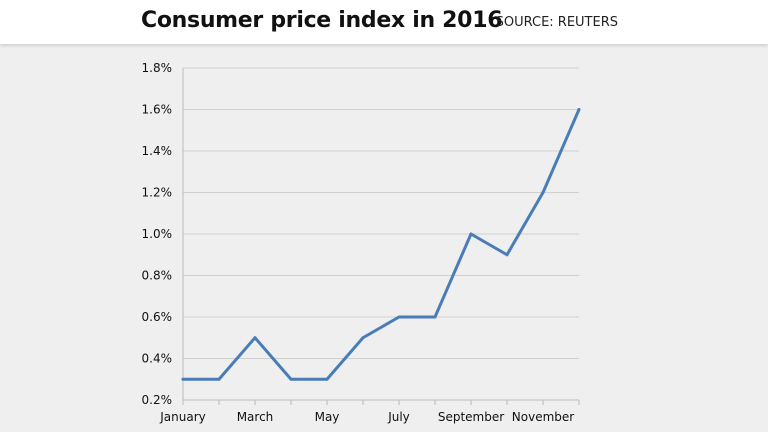 The width and height of the screenshot is (768, 432). What do you see at coordinates (157, 317) in the screenshot?
I see `y-tick-label: 0.6%` at bounding box center [157, 317].